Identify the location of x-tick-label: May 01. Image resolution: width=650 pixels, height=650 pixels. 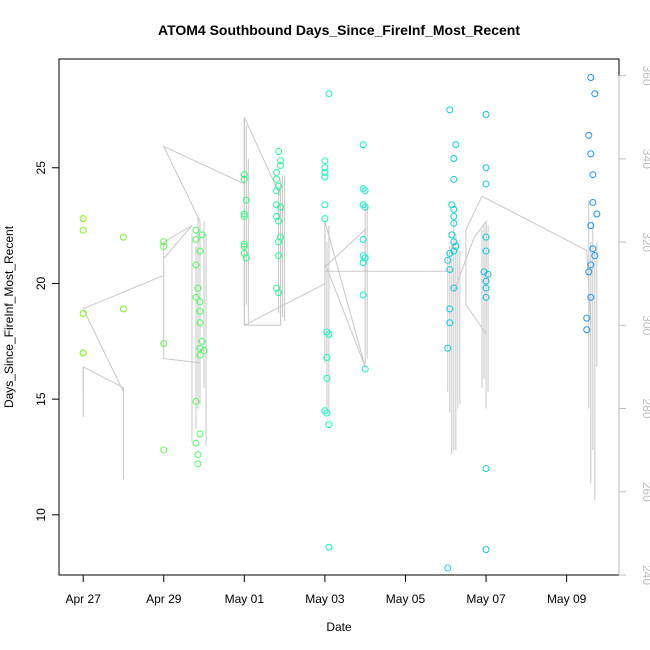
(245, 599).